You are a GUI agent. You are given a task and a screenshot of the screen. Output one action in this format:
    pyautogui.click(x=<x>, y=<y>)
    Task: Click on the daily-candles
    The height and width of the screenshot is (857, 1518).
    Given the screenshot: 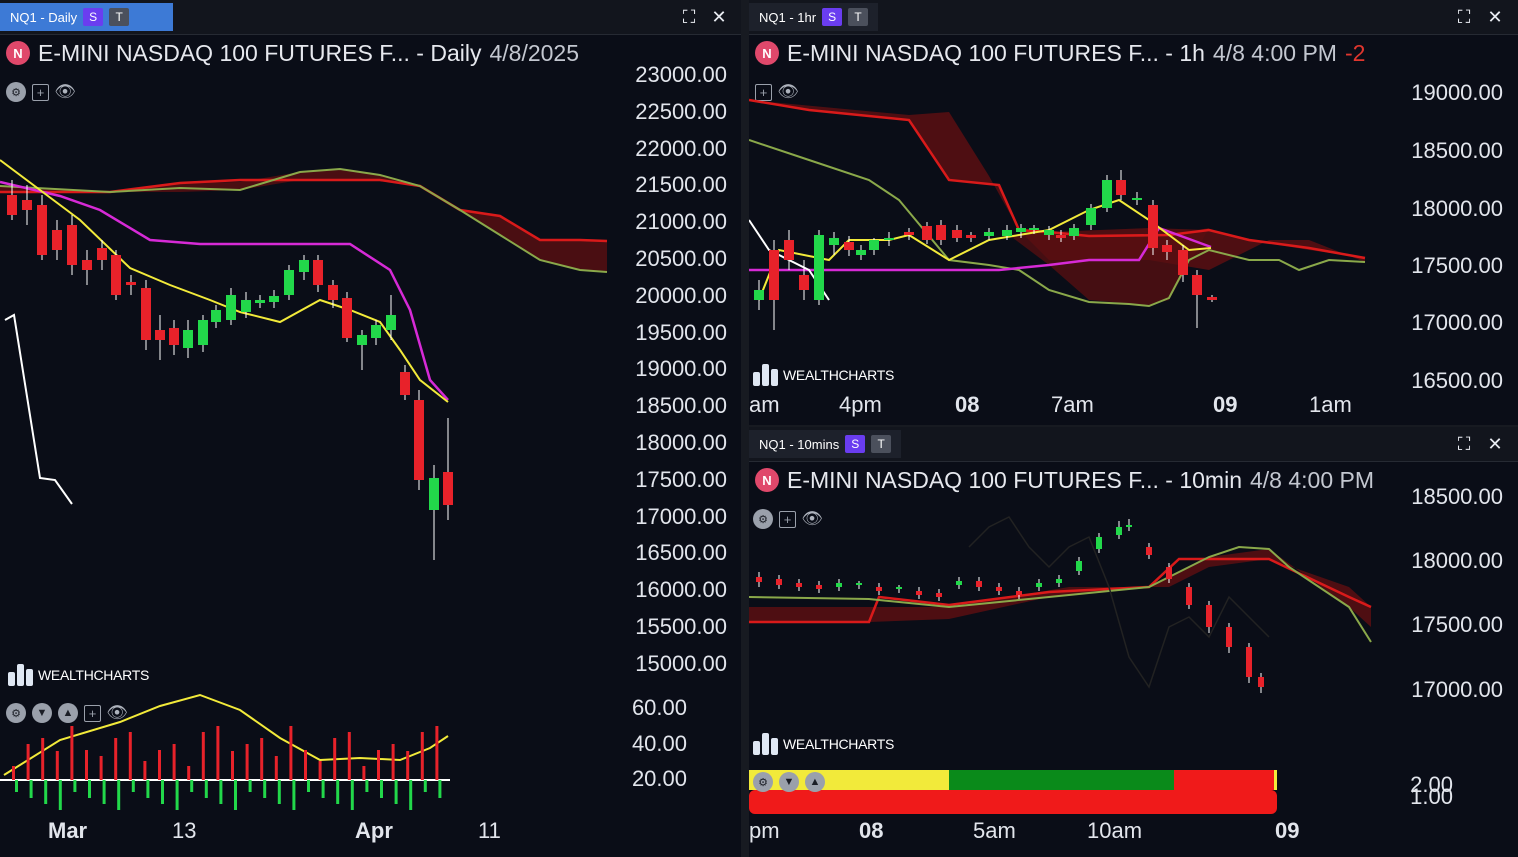 What is the action you would take?
    pyautogui.click(x=230, y=370)
    